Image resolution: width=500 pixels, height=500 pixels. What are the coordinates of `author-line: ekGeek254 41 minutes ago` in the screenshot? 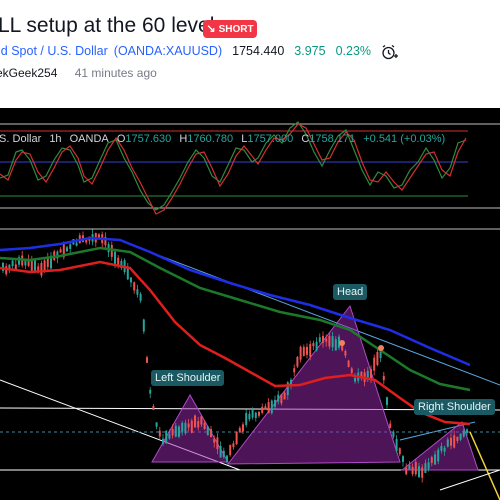 It's located at (78, 73).